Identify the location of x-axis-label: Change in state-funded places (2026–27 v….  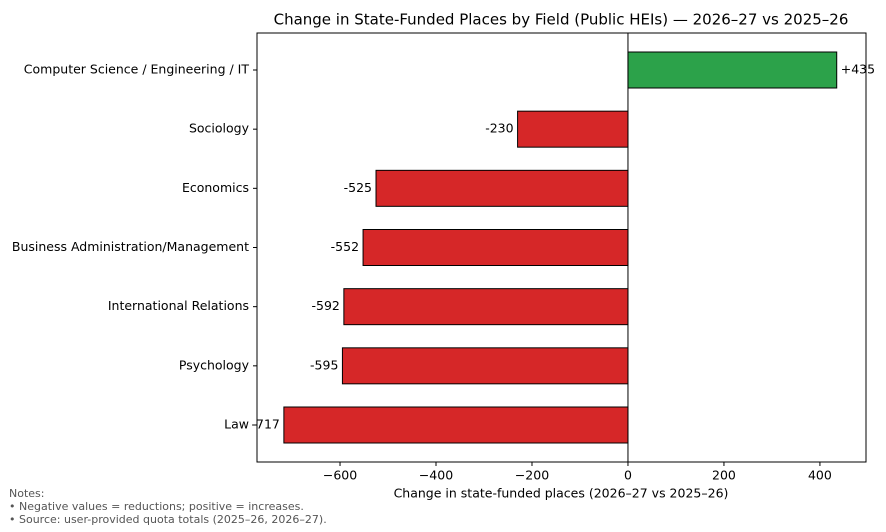
(561, 493).